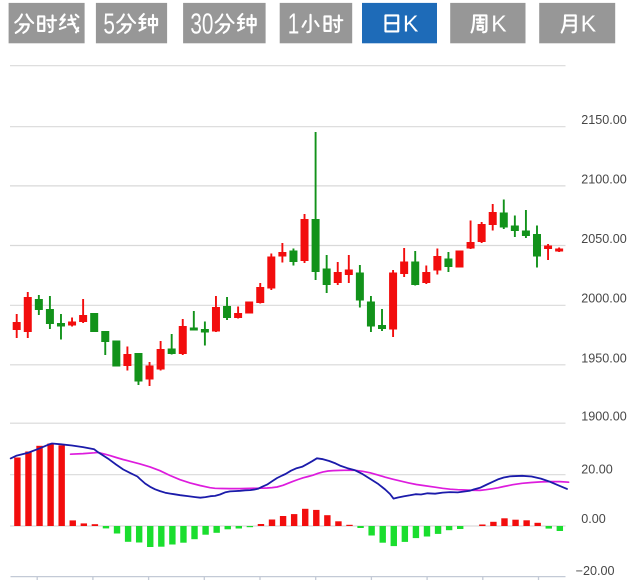  What do you see at coordinates (597, 470) in the screenshot?
I see `svg-text: 20.00` at bounding box center [597, 470].